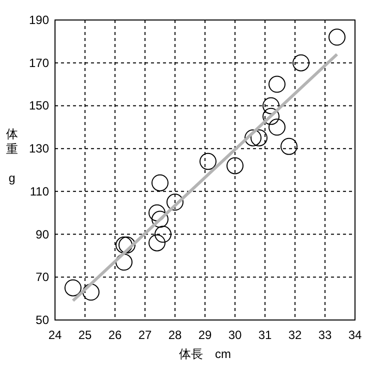 The image size is (368, 371). What do you see at coordinates (175, 335) in the screenshot?
I see `x-tick-label: 28` at bounding box center [175, 335].